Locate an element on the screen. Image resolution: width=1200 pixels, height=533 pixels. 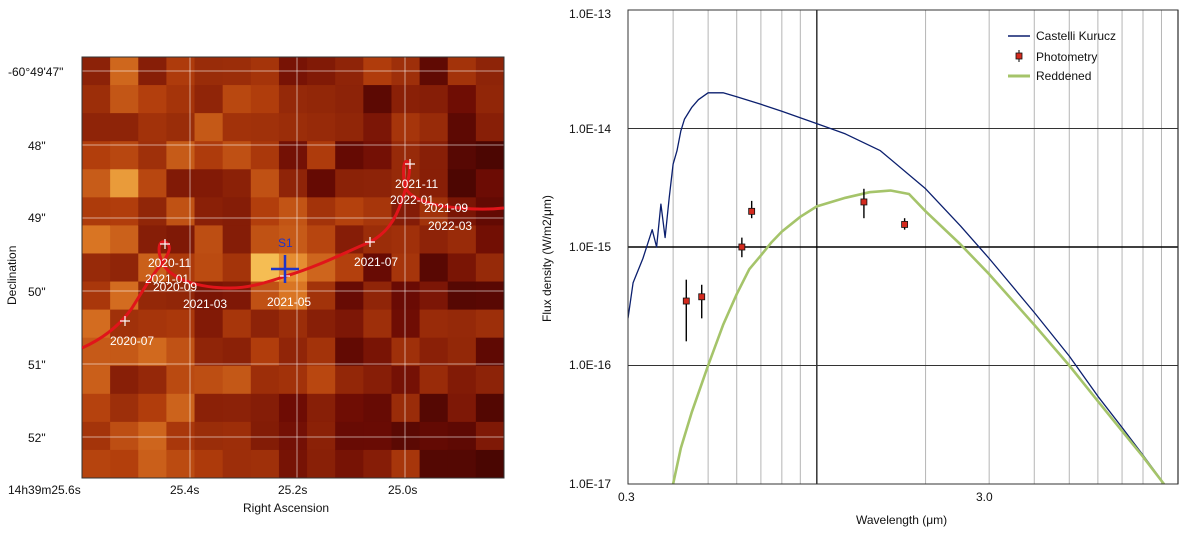
sed-x-label: Wavelength (μm) is located at coordinates (901, 520).